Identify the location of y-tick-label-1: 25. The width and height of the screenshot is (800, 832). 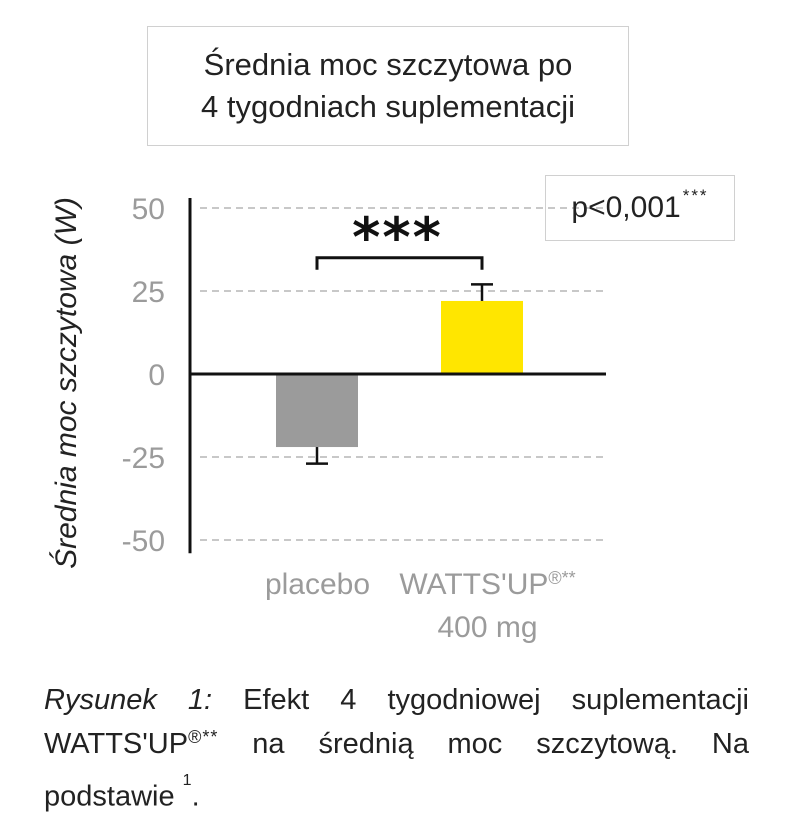
(148, 292).